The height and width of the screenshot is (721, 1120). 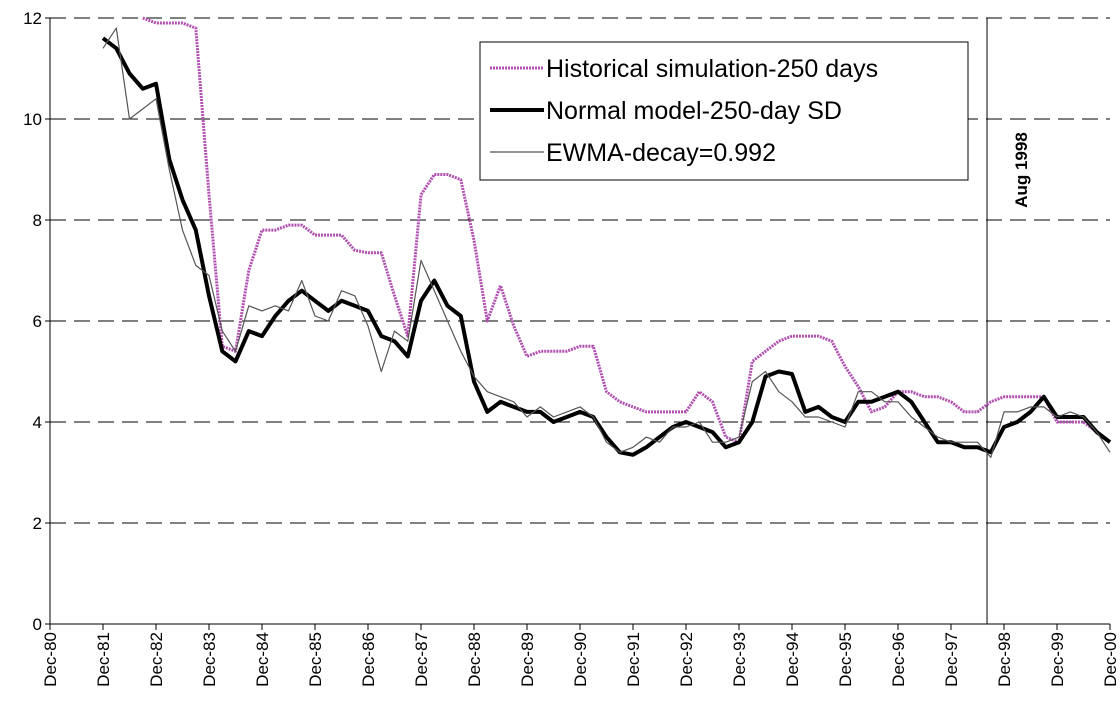 I want to click on x-tick-label: Dec-97, so click(x=951, y=659).